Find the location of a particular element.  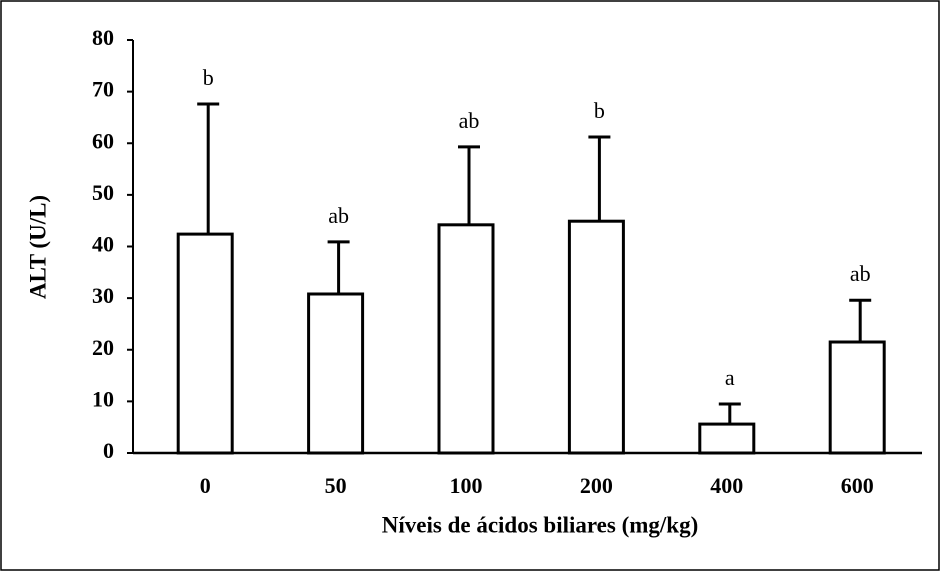

x-tick-label: 600 is located at coordinates (857, 485).